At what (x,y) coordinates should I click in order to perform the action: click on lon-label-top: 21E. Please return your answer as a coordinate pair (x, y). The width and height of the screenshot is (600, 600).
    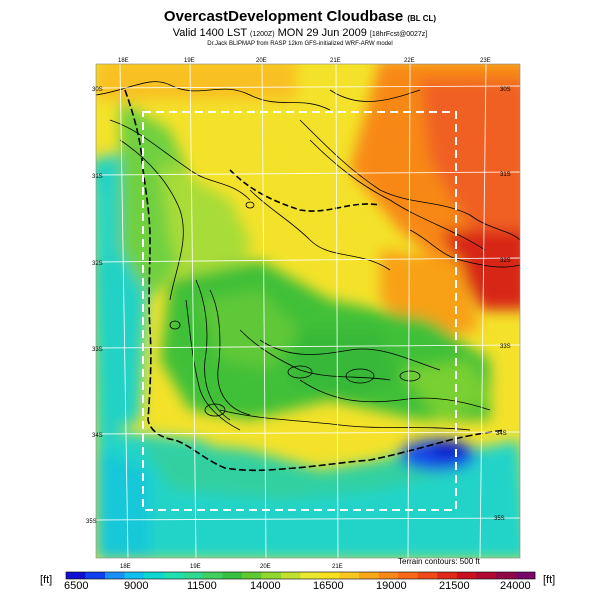
    Looking at the image, I should click on (335, 61).